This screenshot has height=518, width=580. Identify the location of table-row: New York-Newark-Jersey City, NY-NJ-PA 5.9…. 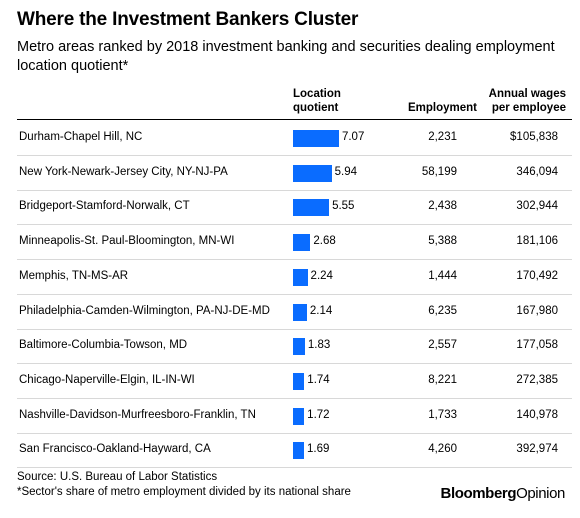
(294, 173).